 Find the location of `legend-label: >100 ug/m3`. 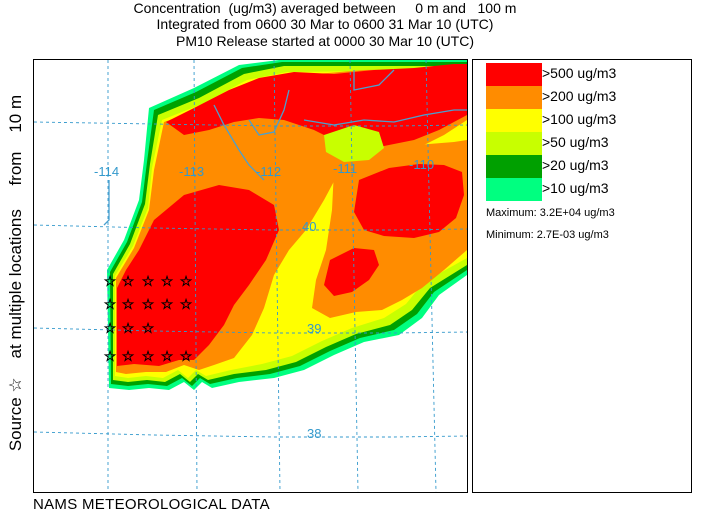

legend-label: >100 ug/m3 is located at coordinates (579, 119).